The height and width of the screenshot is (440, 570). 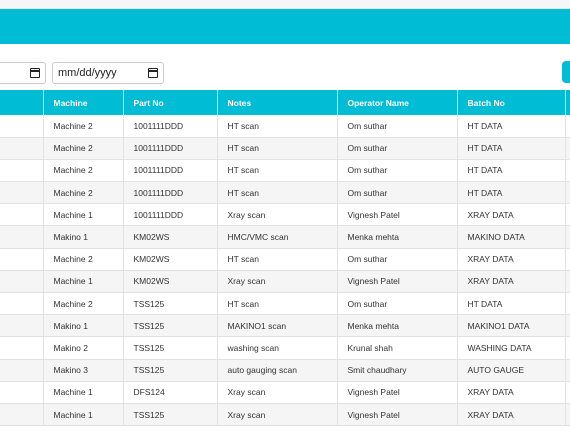 What do you see at coordinates (23, 73) in the screenshot?
I see `from-date-input` at bounding box center [23, 73].